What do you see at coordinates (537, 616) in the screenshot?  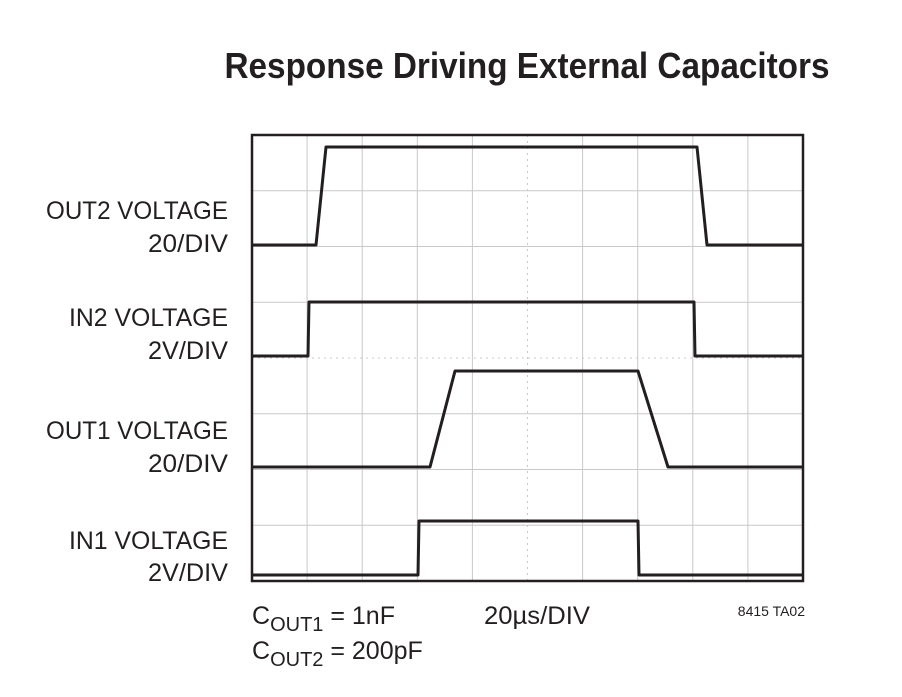 I see `time-scale: 20µs/DIV` at bounding box center [537, 616].